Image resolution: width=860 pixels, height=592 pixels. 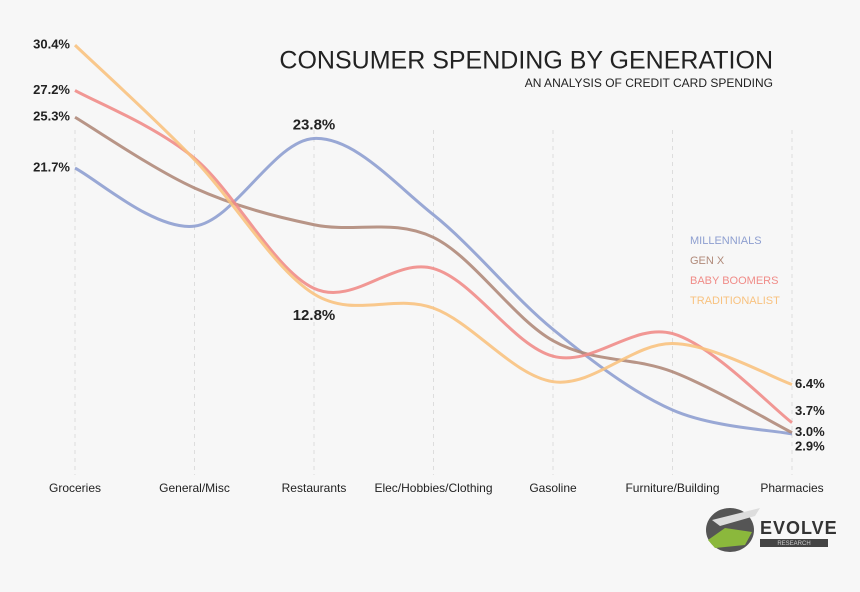 What do you see at coordinates (526, 61) in the screenshot?
I see `chart-title: CONSUMER SPENDING BY GENERATION` at bounding box center [526, 61].